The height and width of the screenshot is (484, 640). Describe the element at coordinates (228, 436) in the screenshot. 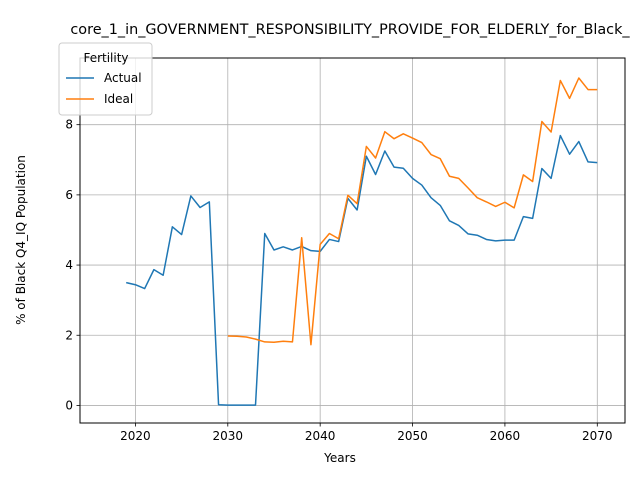

I see `x-tick-label: 2030` at that location.